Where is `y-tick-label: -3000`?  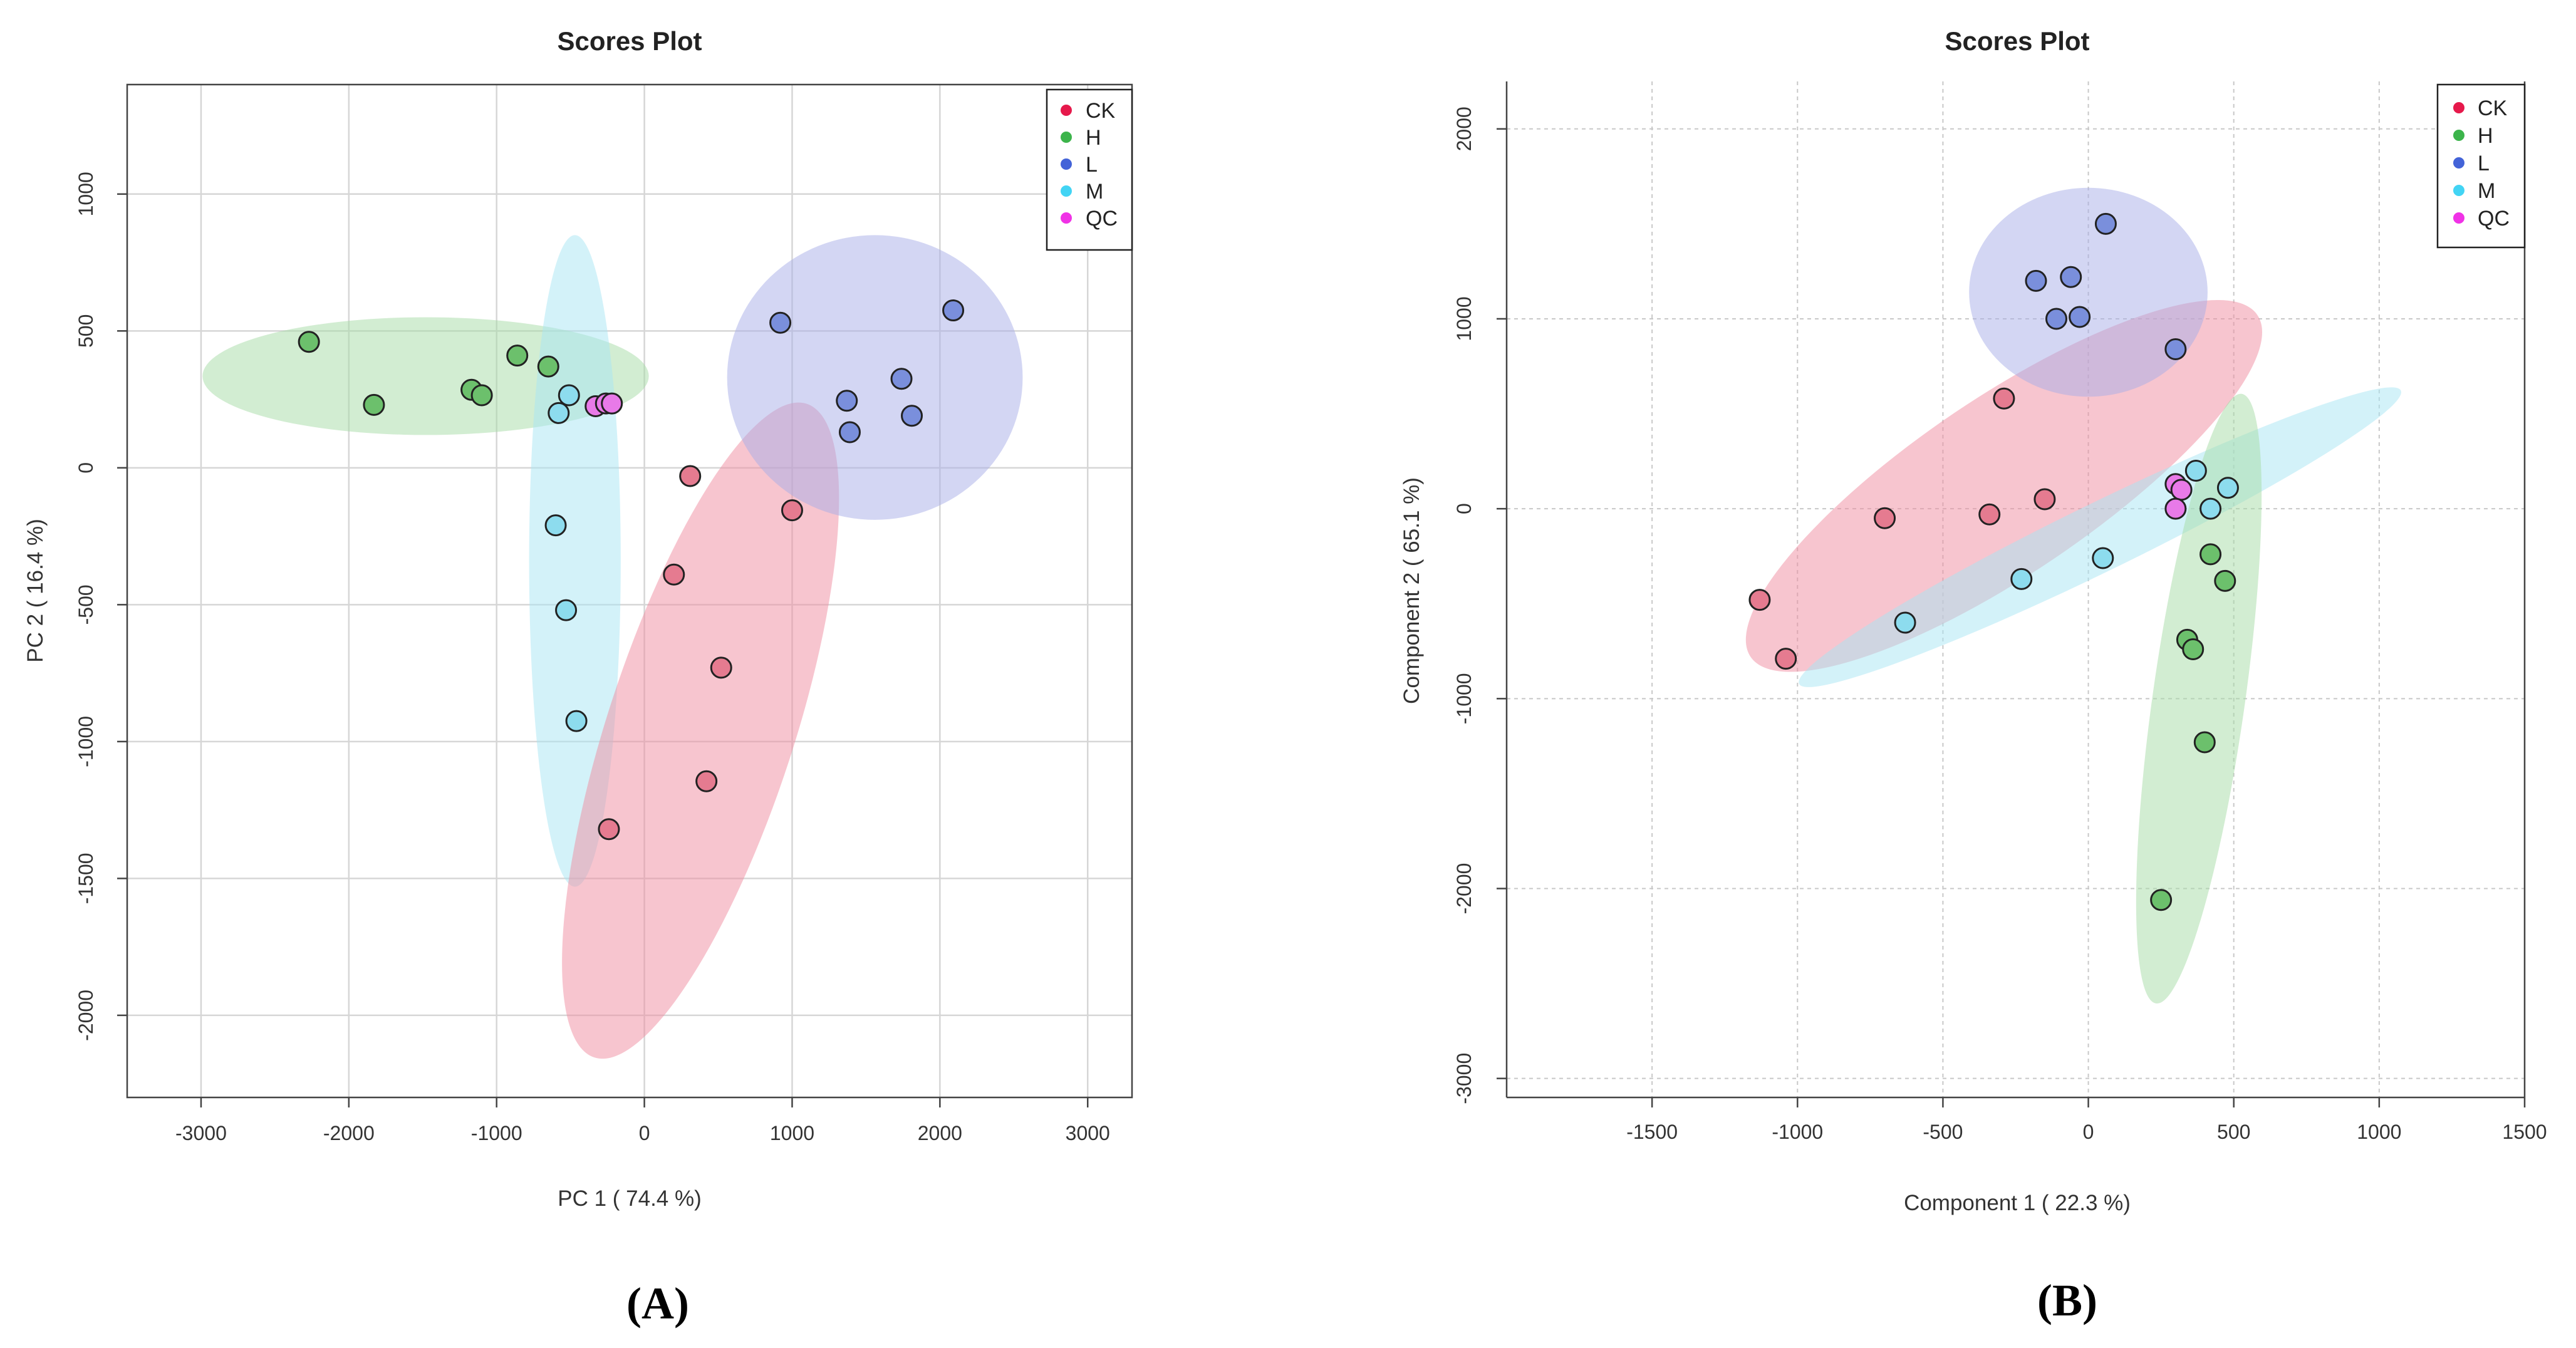
y-tick-label: -3000 is located at coordinates (1464, 1078).